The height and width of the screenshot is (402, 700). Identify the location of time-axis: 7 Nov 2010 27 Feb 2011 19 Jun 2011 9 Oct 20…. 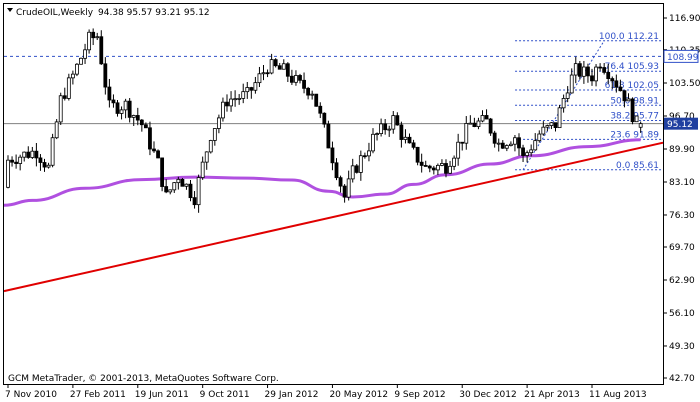
(326, 392).